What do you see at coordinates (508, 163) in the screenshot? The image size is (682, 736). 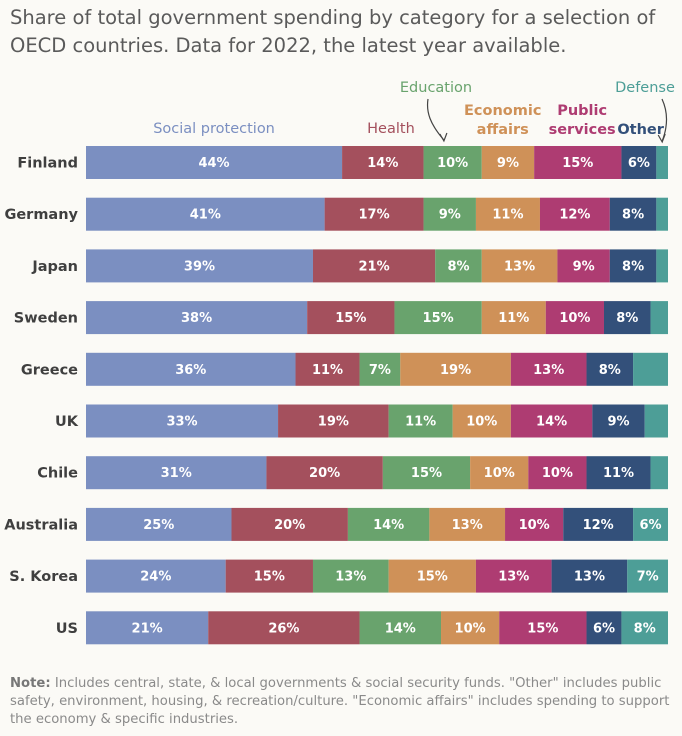 I see `data-label-finland-economic-affairs: 9%` at bounding box center [508, 163].